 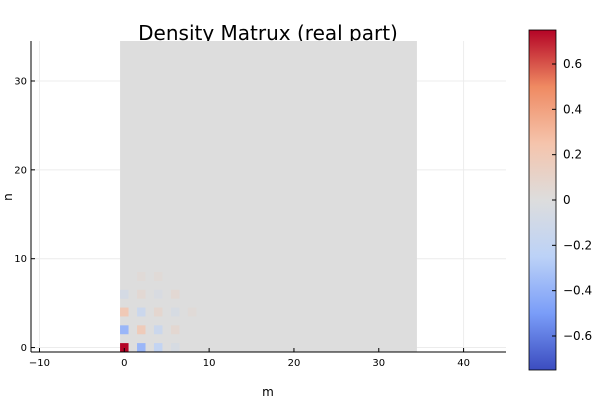 I want to click on x-tick-label: 10, so click(x=209, y=363).